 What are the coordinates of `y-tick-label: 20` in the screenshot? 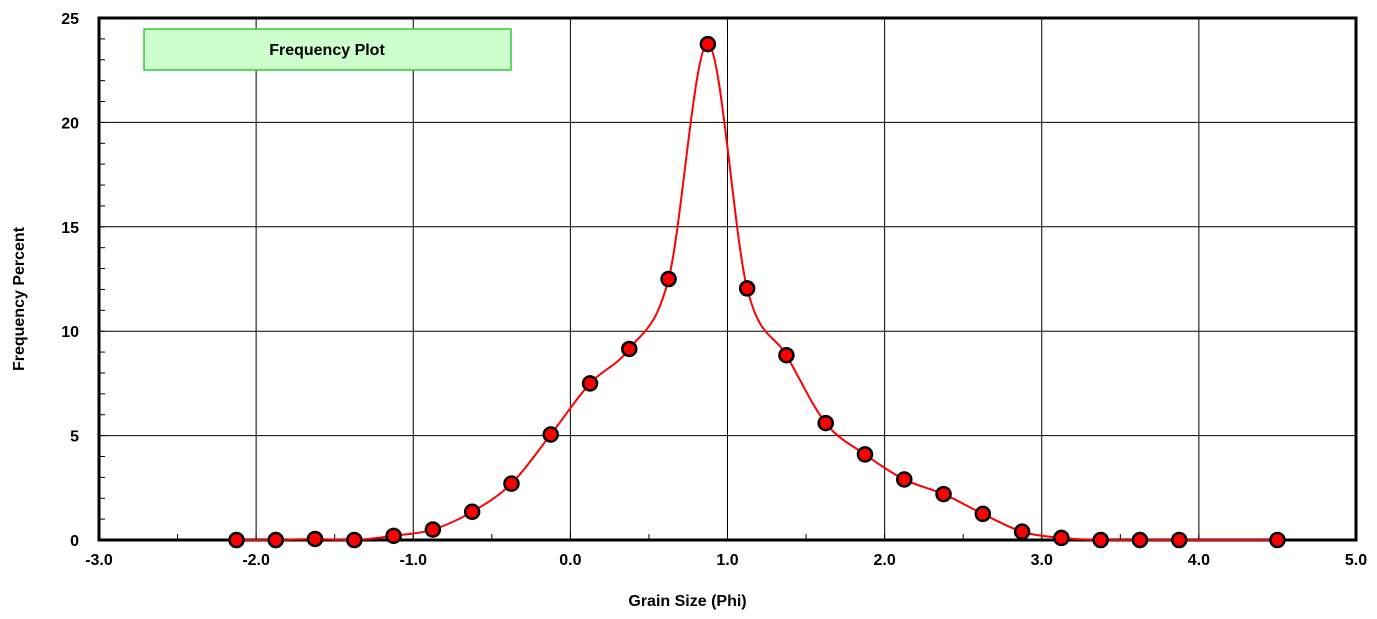 It's located at (70, 123).